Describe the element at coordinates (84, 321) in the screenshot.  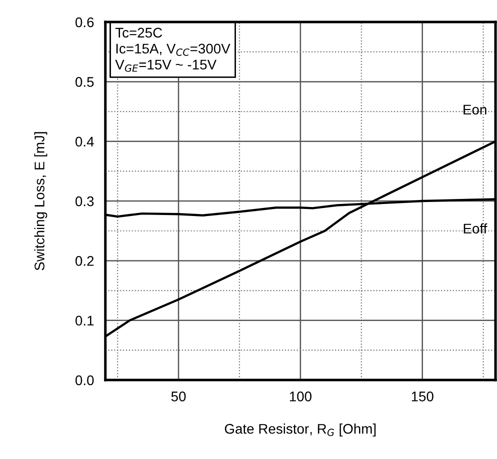
I see `y-tick-label: 0.1` at that location.